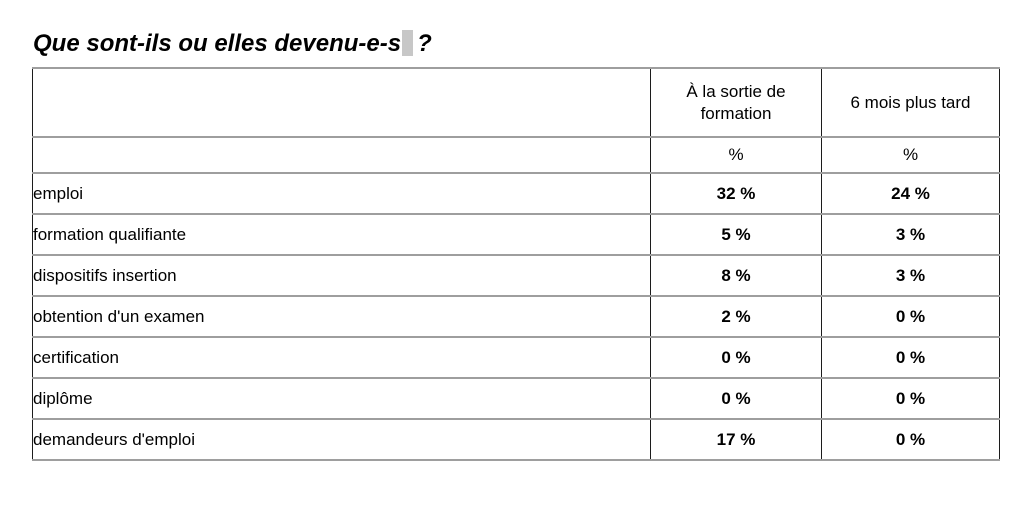 The width and height of the screenshot is (1024, 513). I want to click on table-row-diplome: diplôme 0 % 0 %, so click(516, 398).